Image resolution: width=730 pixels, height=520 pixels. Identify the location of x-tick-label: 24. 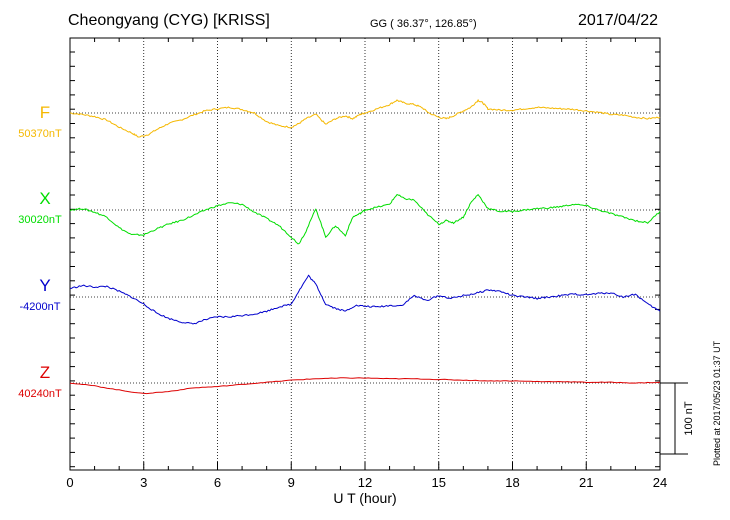
(660, 482).